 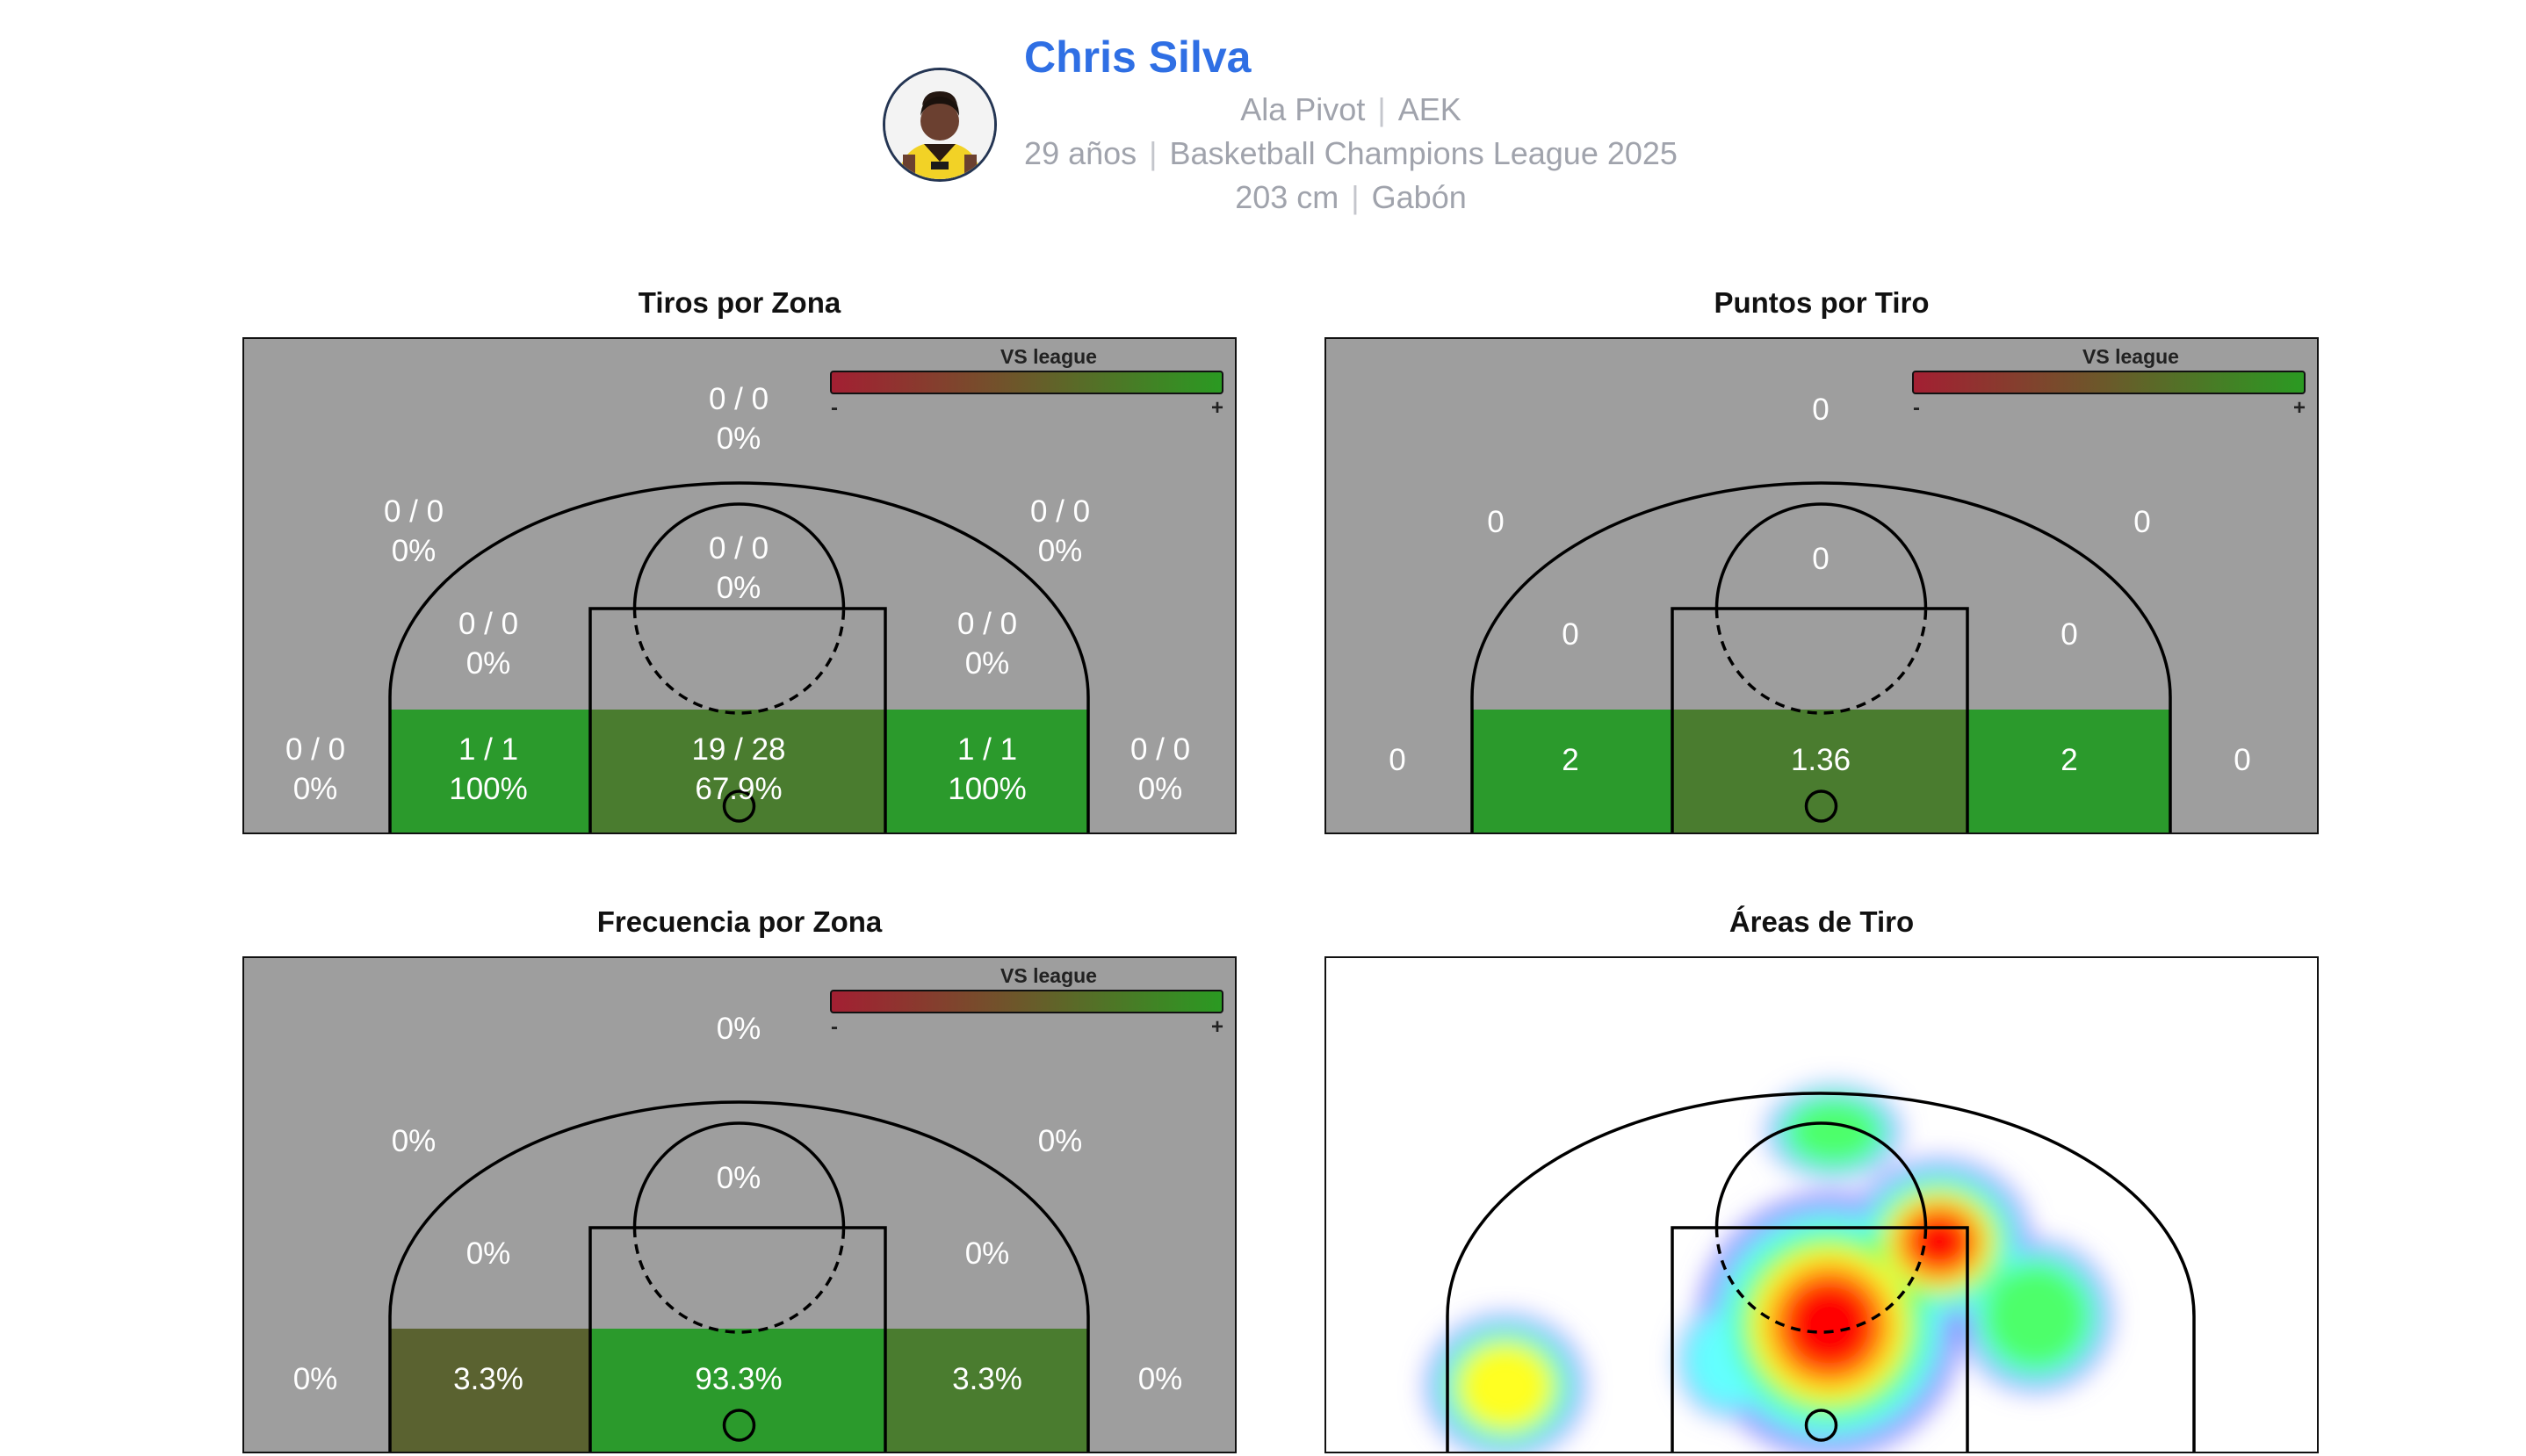 What do you see at coordinates (739, 1029) in the screenshot?
I see `zone-label-deep-three: 0%` at bounding box center [739, 1029].